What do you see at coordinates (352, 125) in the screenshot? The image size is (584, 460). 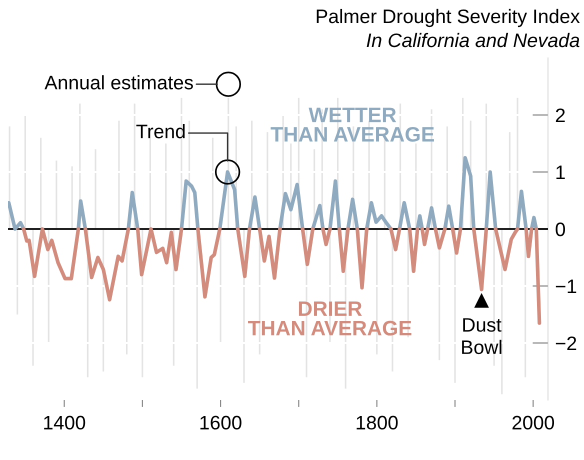 I see `annotation: WETTER THAN AVERAGE` at bounding box center [352, 125].